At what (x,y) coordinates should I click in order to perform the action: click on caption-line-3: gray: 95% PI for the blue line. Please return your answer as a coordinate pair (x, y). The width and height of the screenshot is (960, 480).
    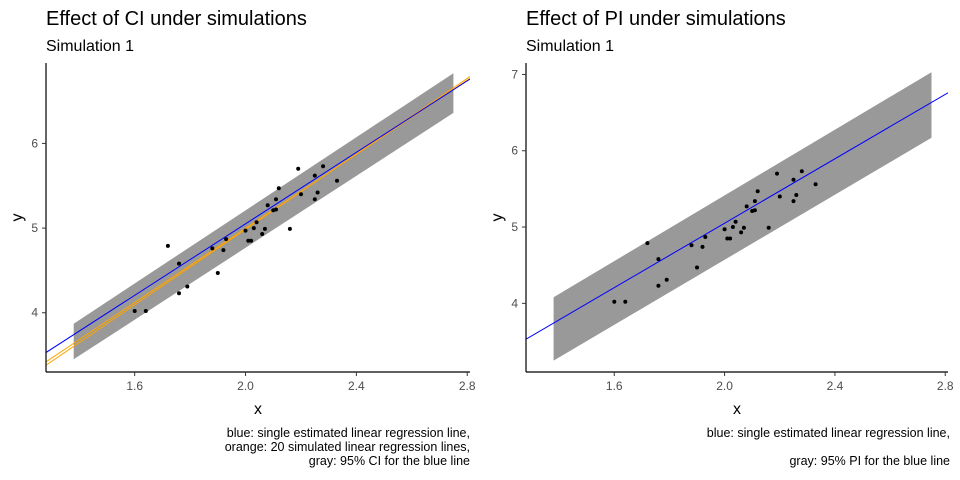
    Looking at the image, I should click on (869, 461).